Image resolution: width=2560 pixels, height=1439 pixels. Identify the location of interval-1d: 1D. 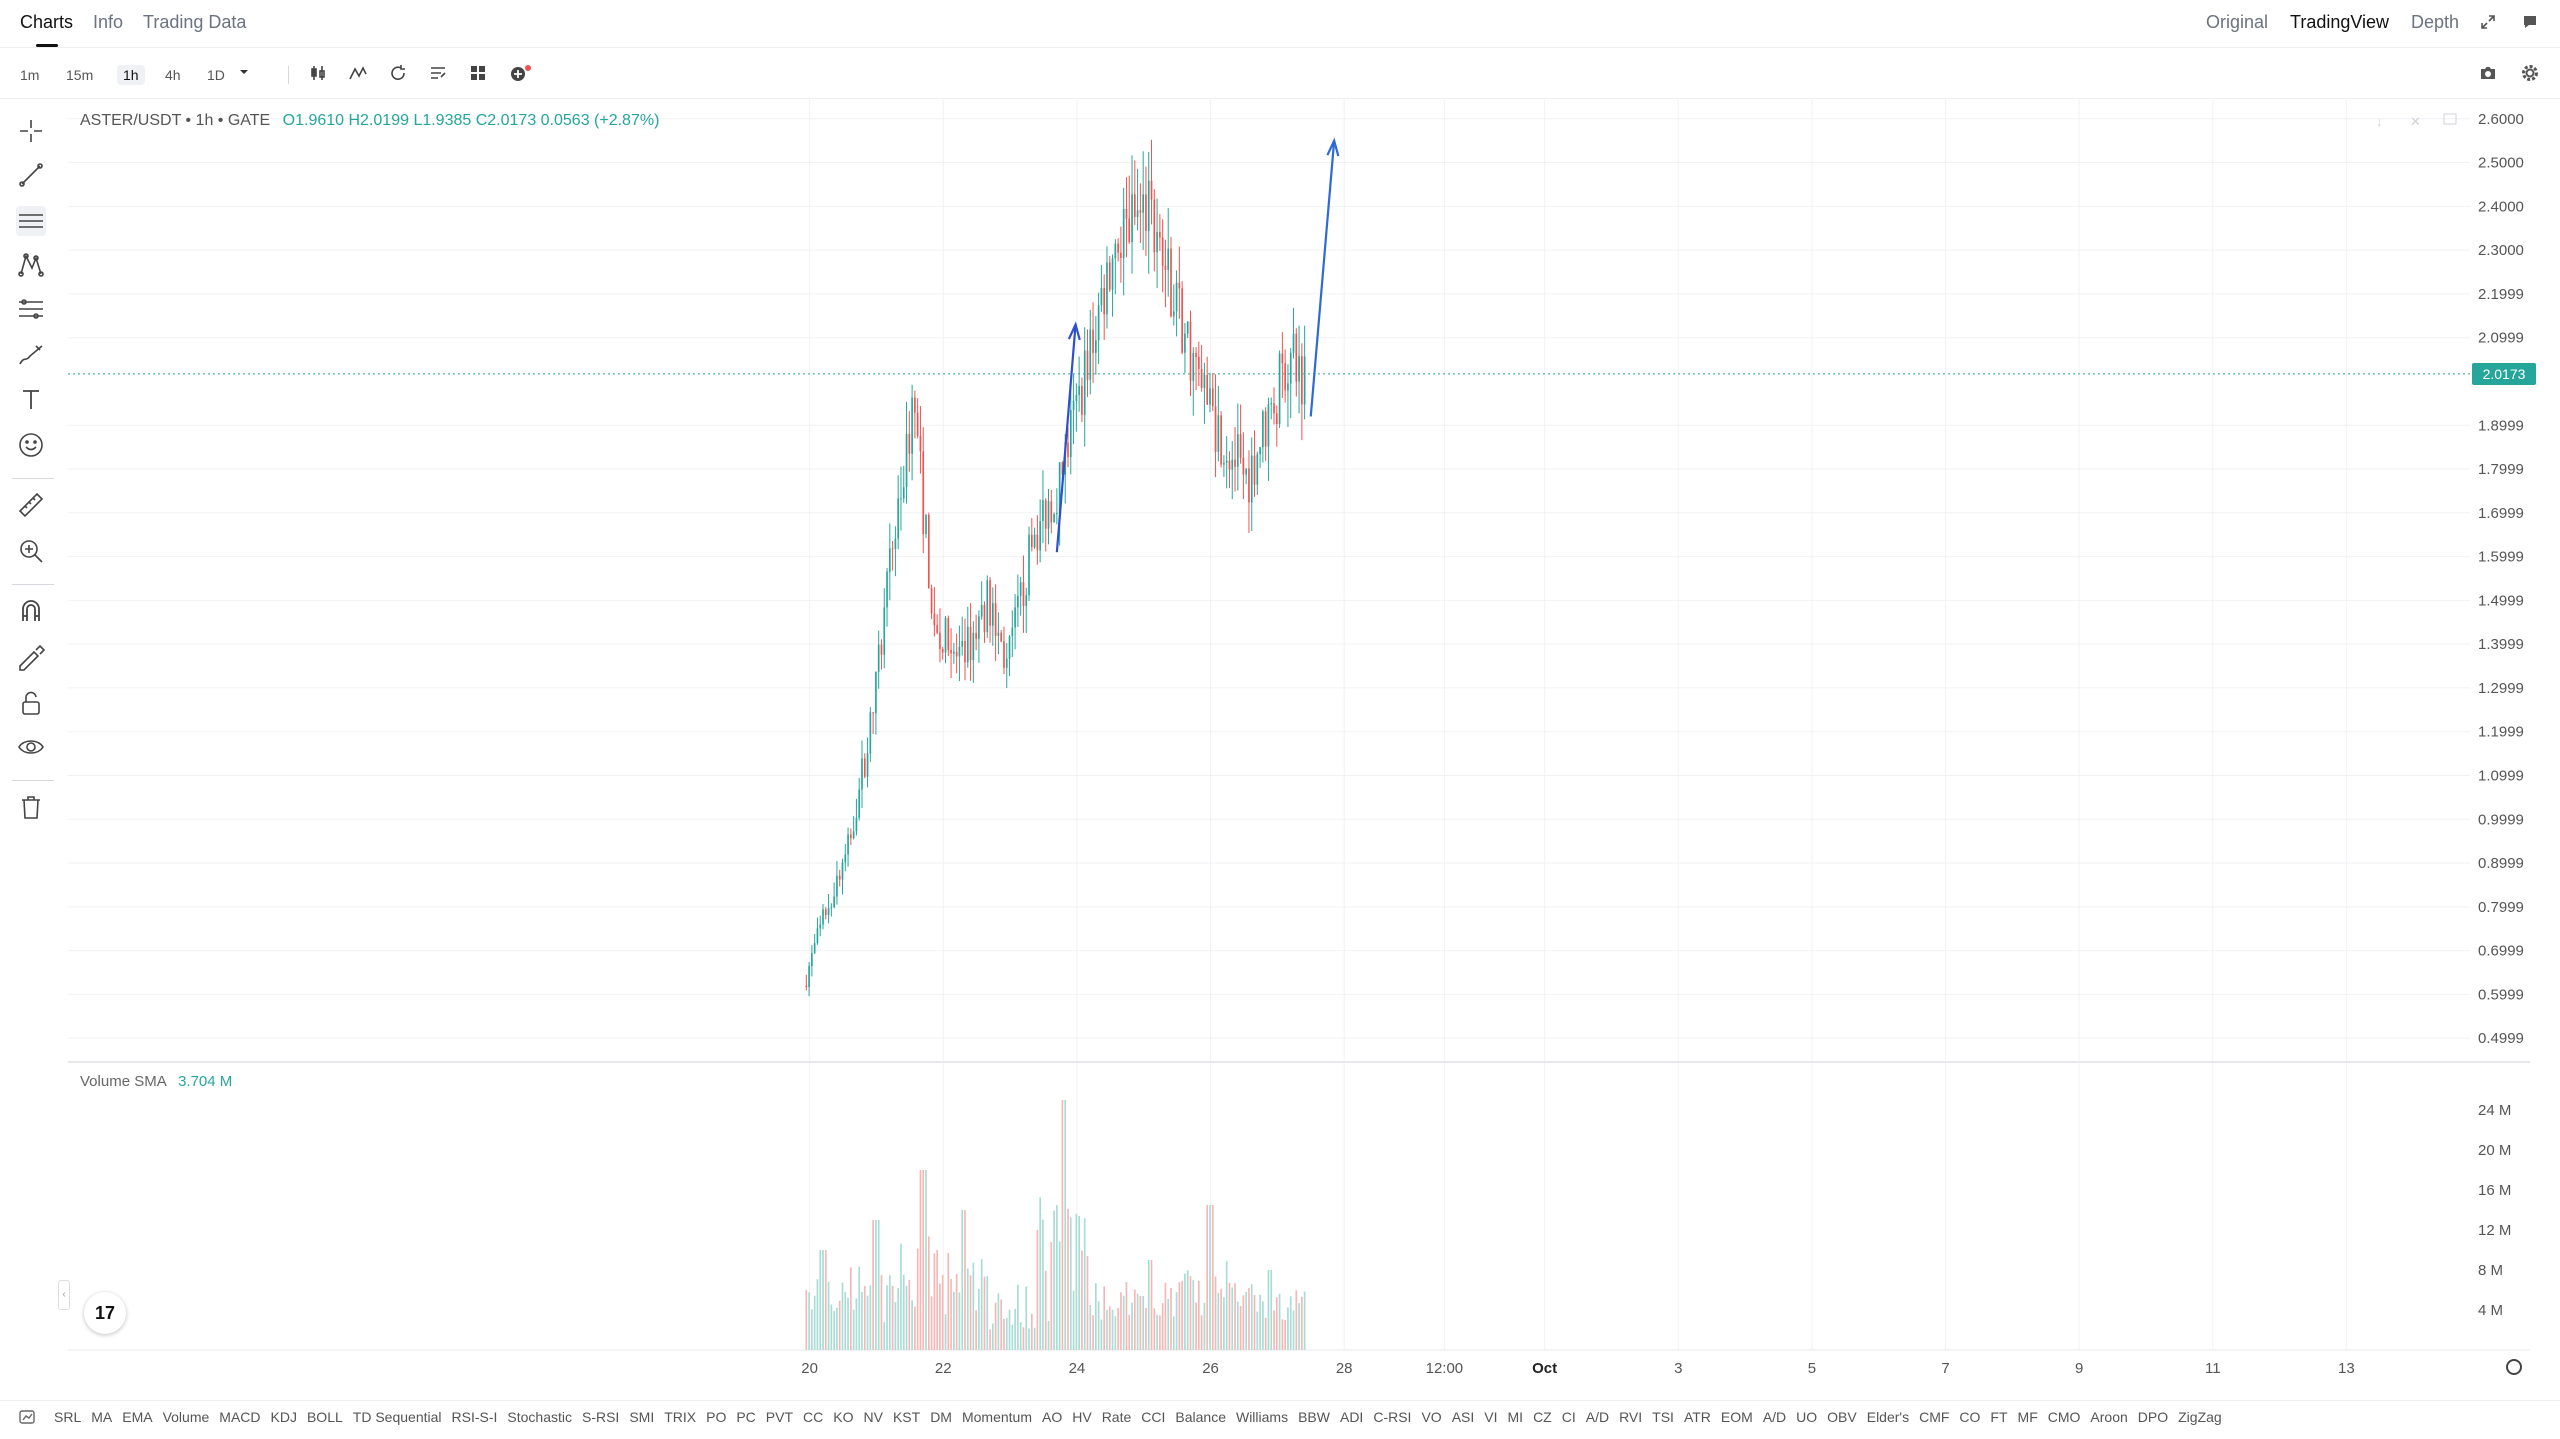
(216, 75).